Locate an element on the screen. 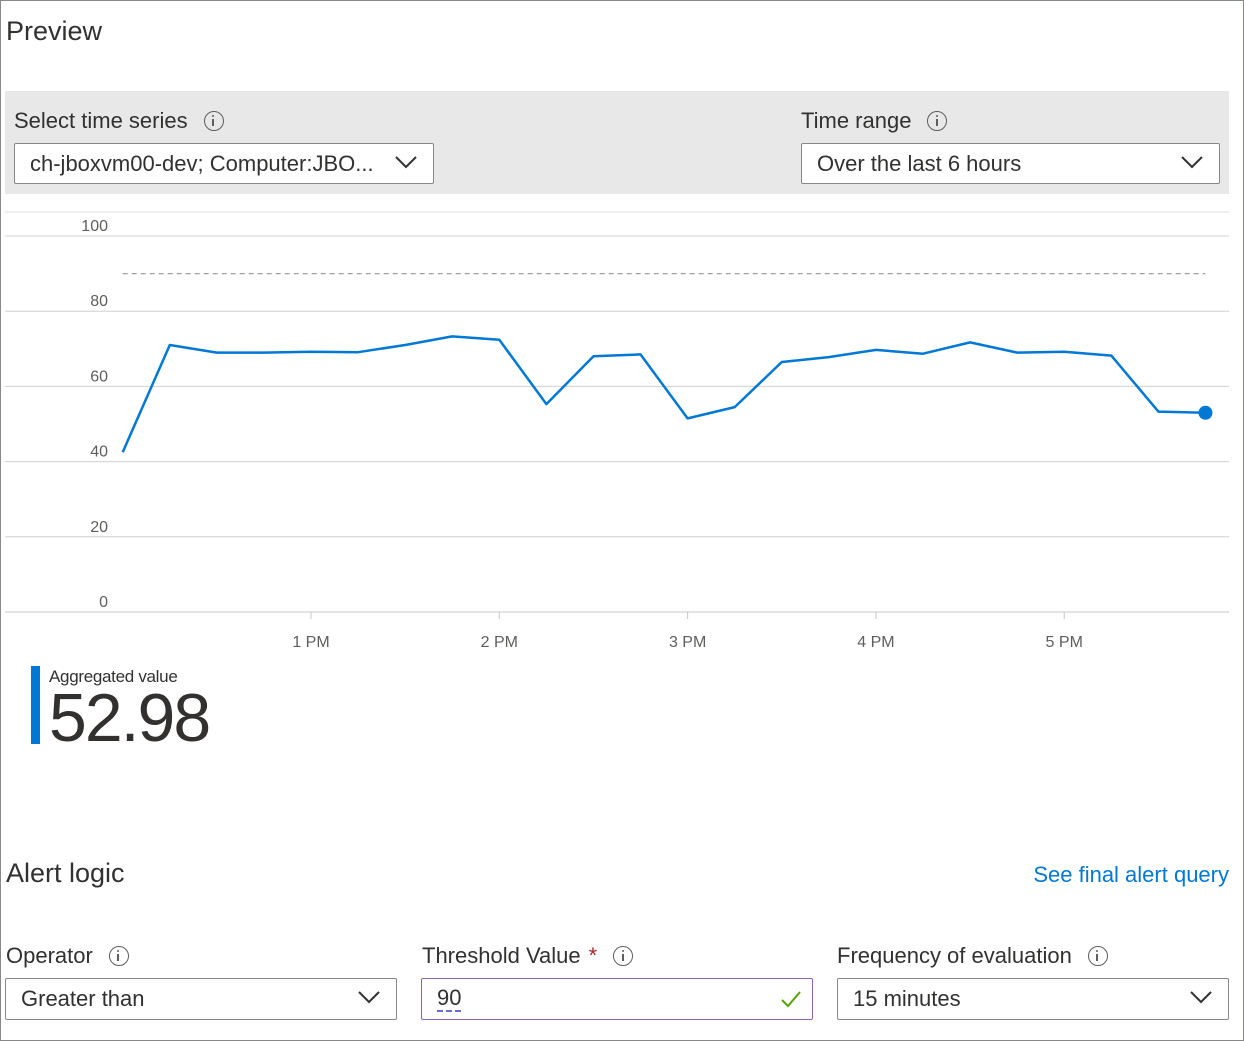 This screenshot has height=1041, width=1244. aggregated-value-label: Aggregated value is located at coordinates (113, 676).